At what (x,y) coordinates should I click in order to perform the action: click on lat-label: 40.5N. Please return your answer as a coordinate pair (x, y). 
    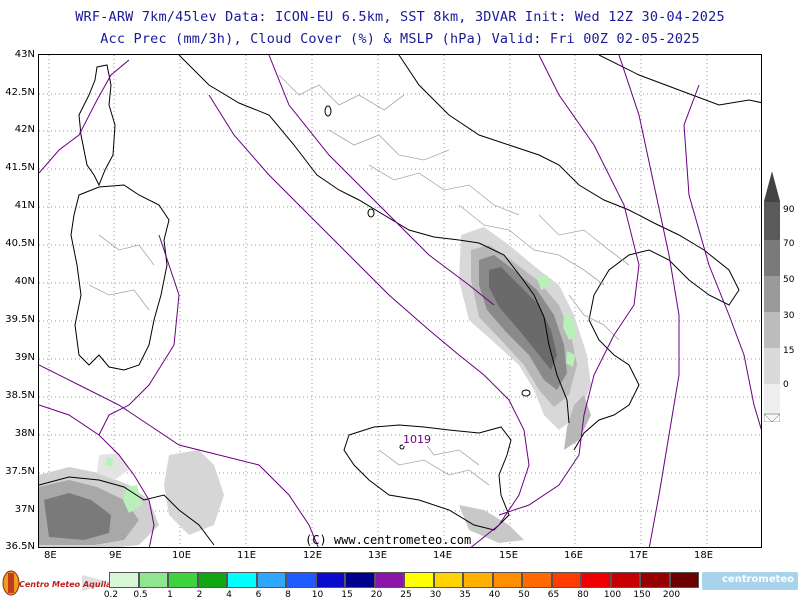
    Looking at the image, I should click on (20, 243).